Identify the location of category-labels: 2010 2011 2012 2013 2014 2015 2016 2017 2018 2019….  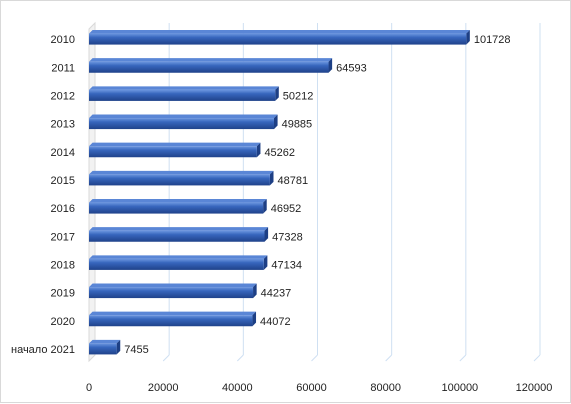
(43, 195).